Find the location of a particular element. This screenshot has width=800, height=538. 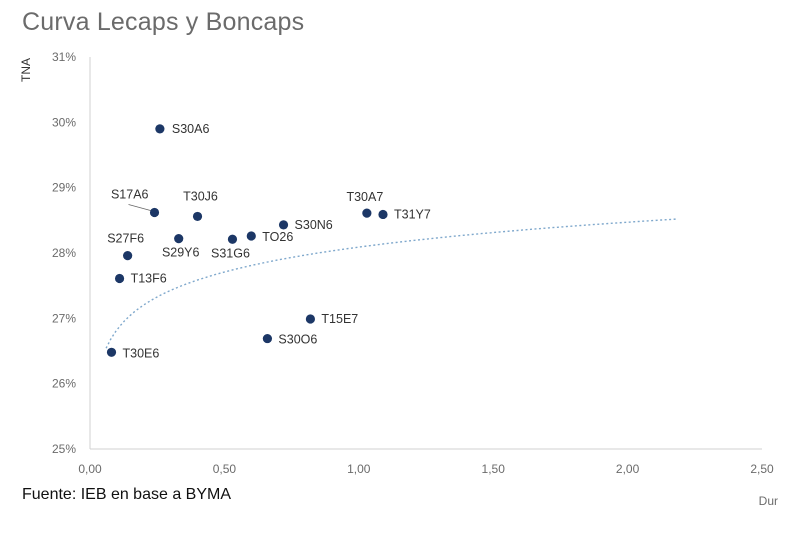

x-tick-label: 0,00 is located at coordinates (90, 469).